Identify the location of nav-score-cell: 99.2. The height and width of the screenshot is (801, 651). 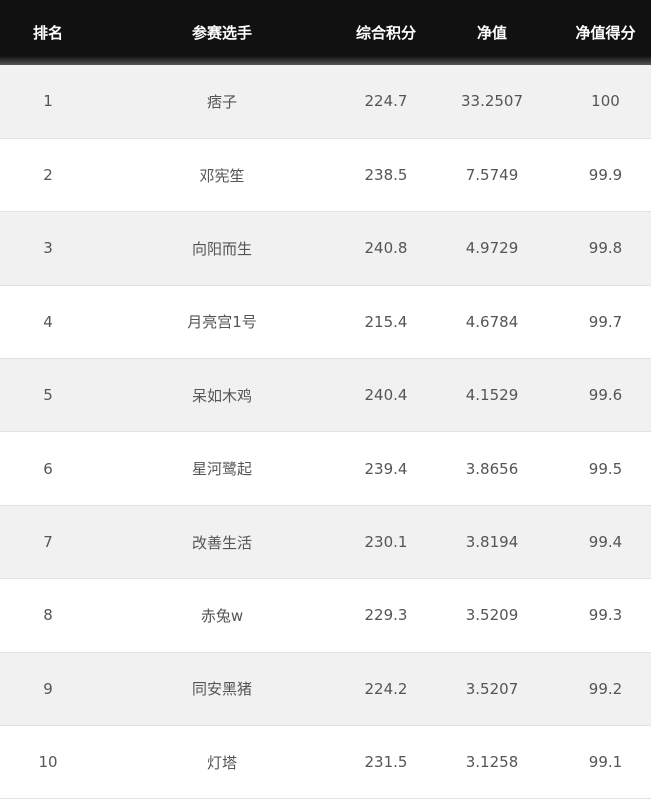
(605, 688).